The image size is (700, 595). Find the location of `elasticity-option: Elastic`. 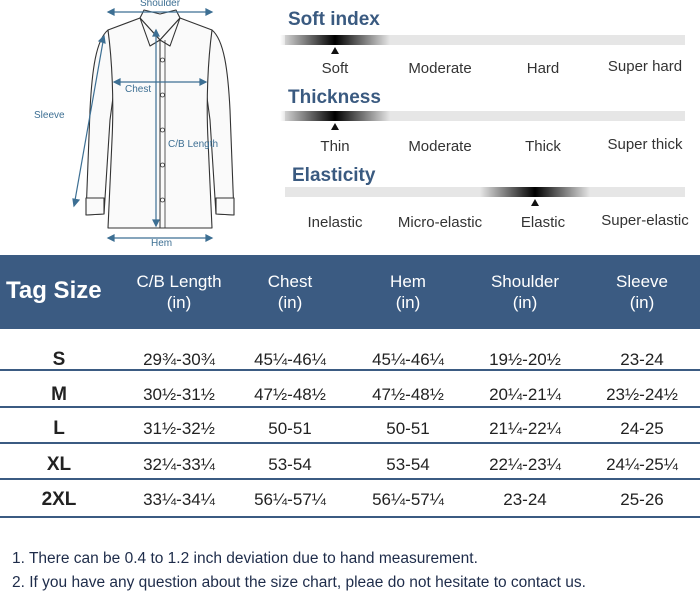

elasticity-option: Elastic is located at coordinates (543, 222).